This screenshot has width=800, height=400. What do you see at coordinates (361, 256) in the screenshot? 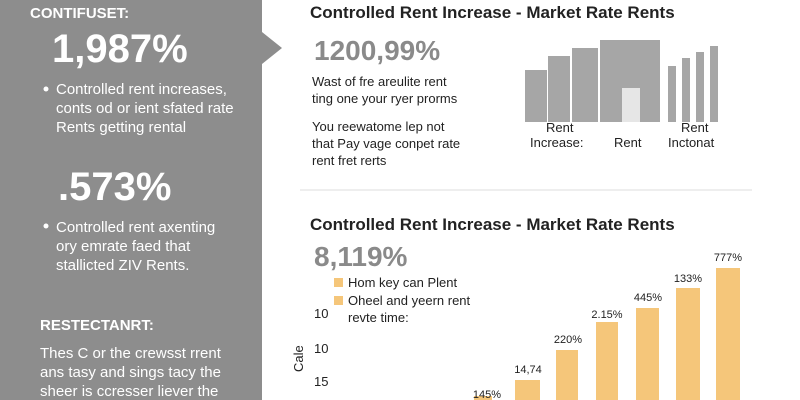
I see `stat: 8,119%` at bounding box center [361, 256].